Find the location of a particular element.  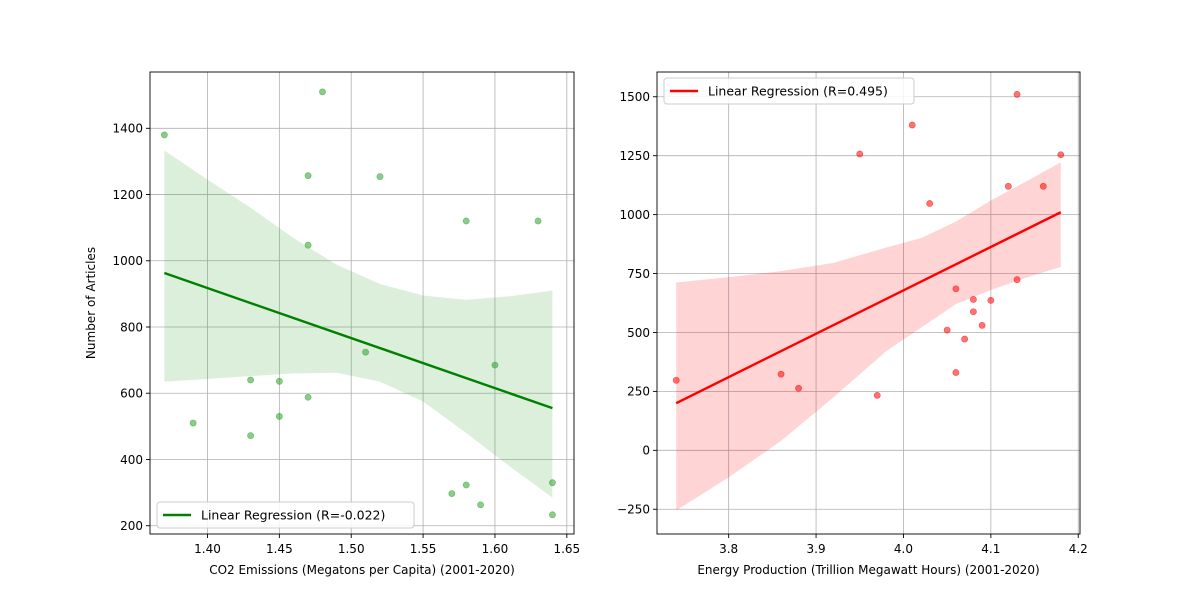

y-tick-label: 600 is located at coordinates (131, 394).